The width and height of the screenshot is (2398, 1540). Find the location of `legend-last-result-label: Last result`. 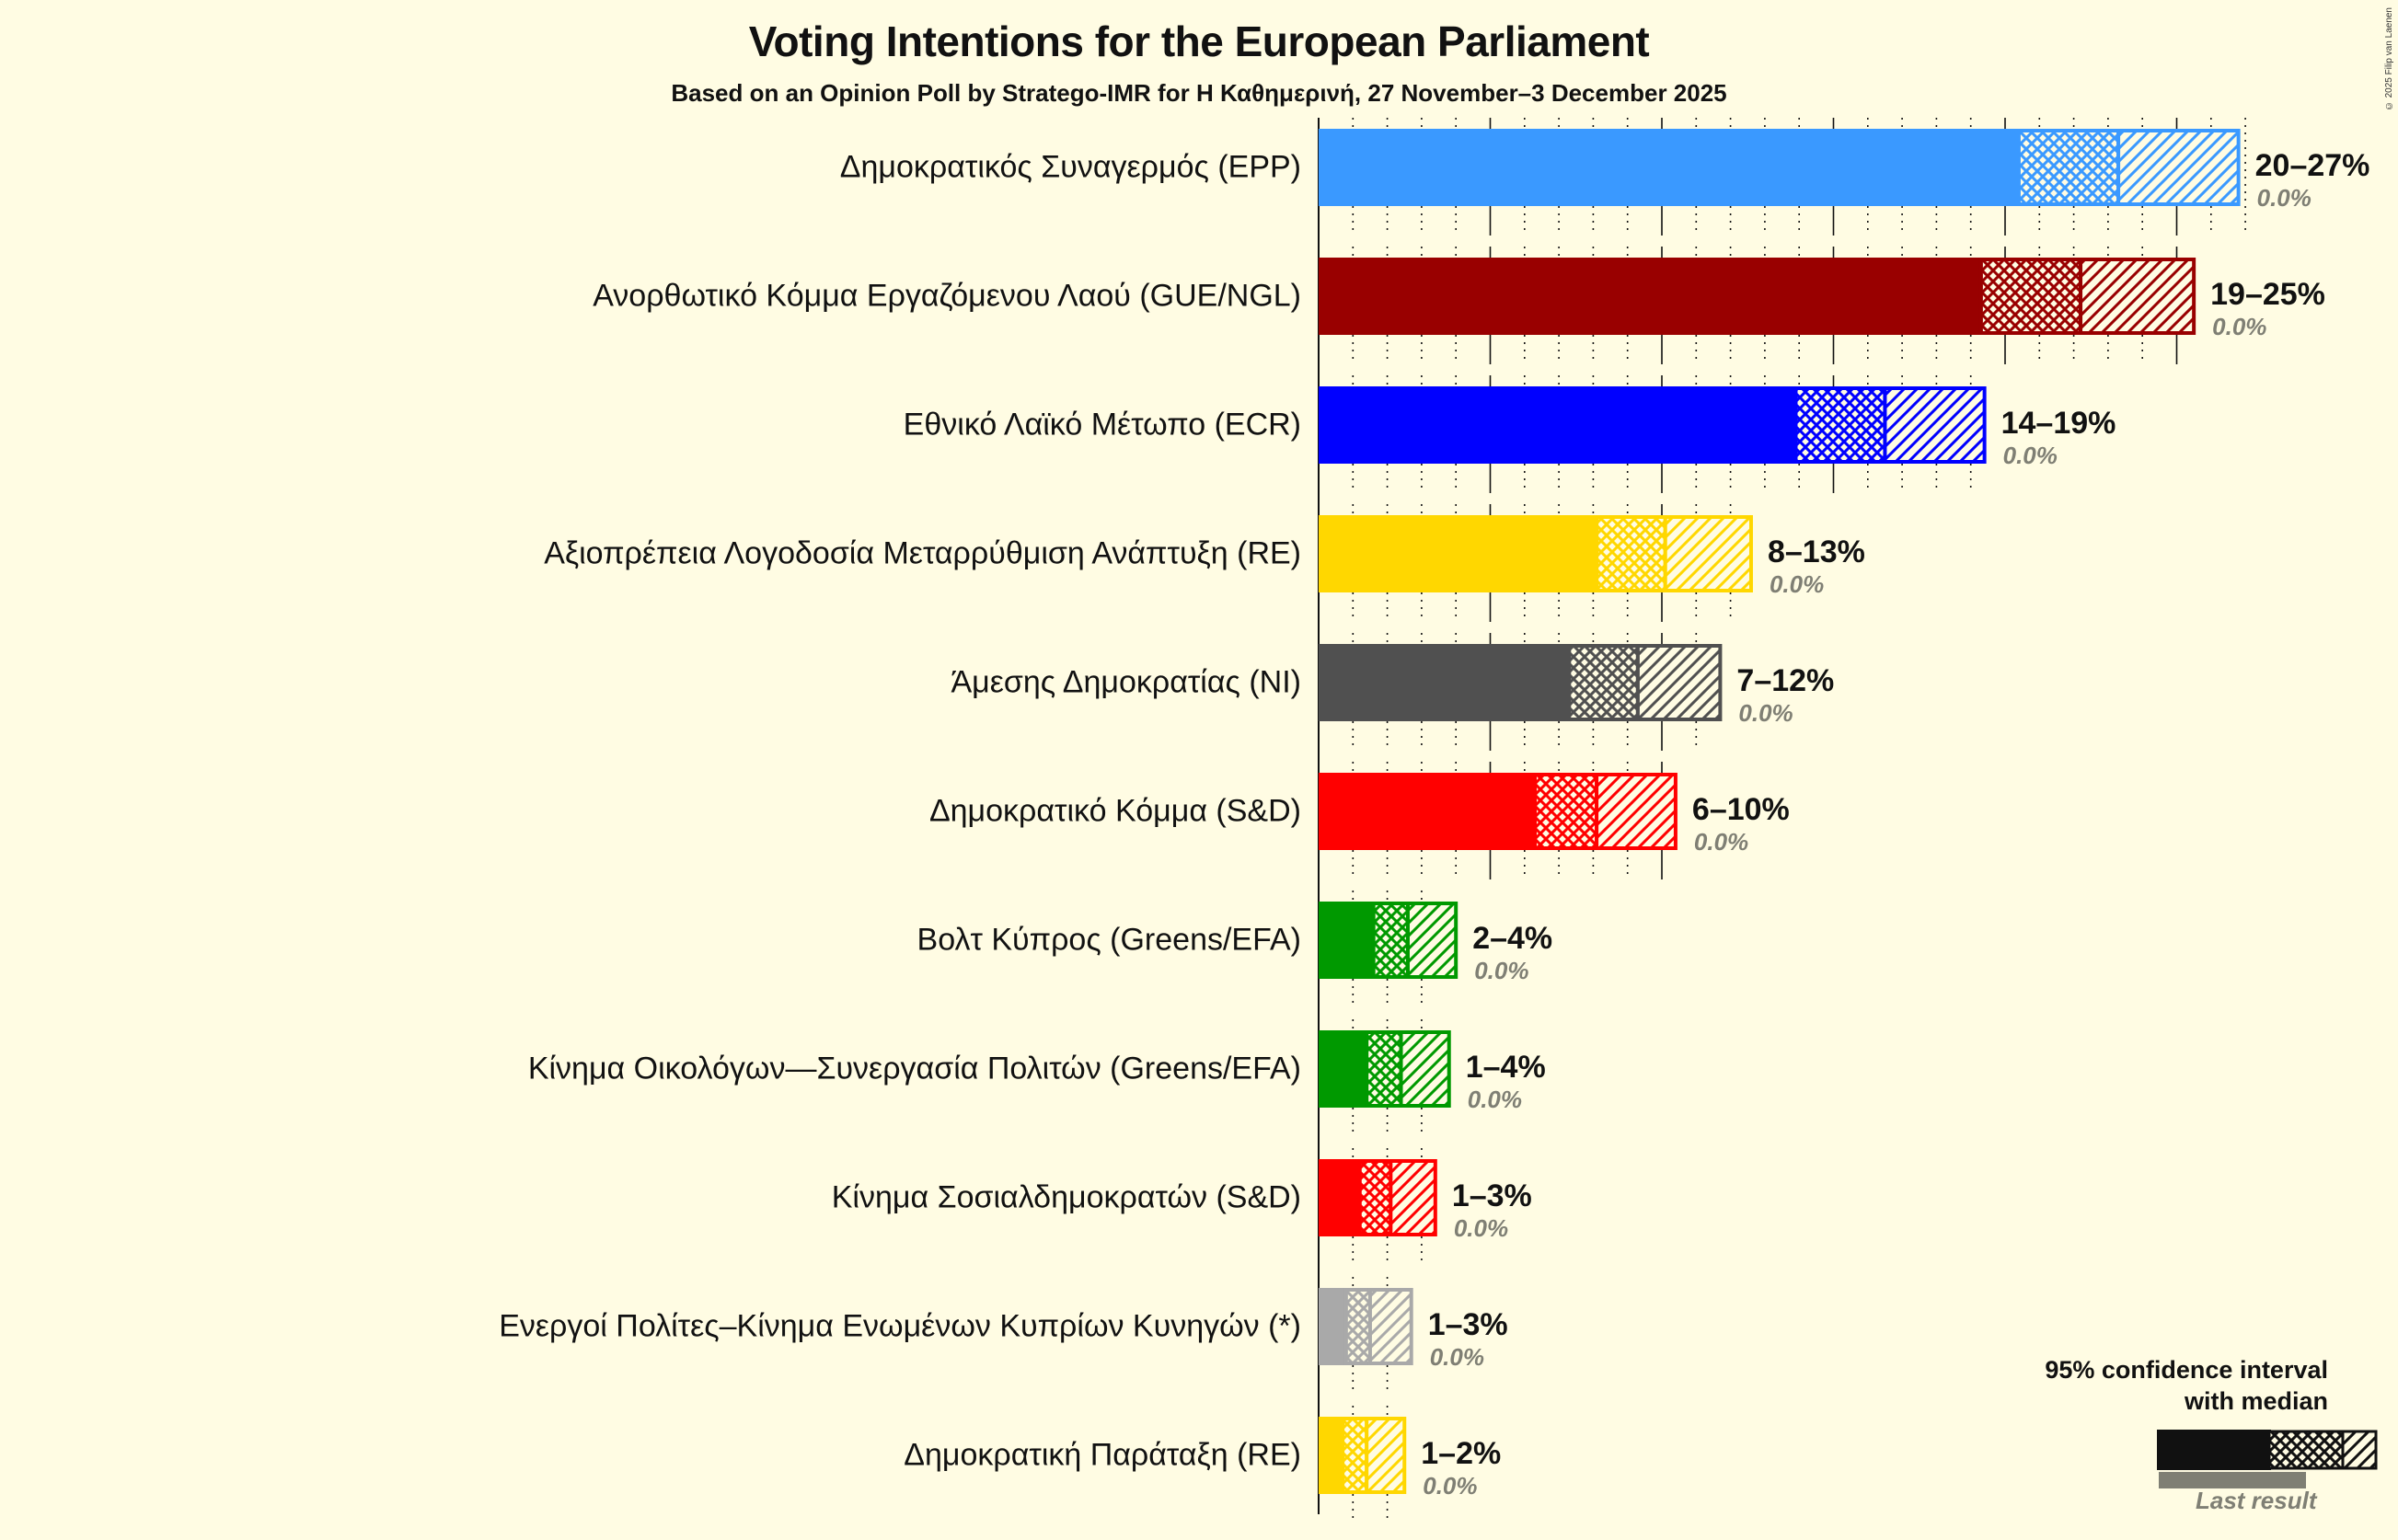

legend-last-result-label: Last result is located at coordinates (2256, 1500).